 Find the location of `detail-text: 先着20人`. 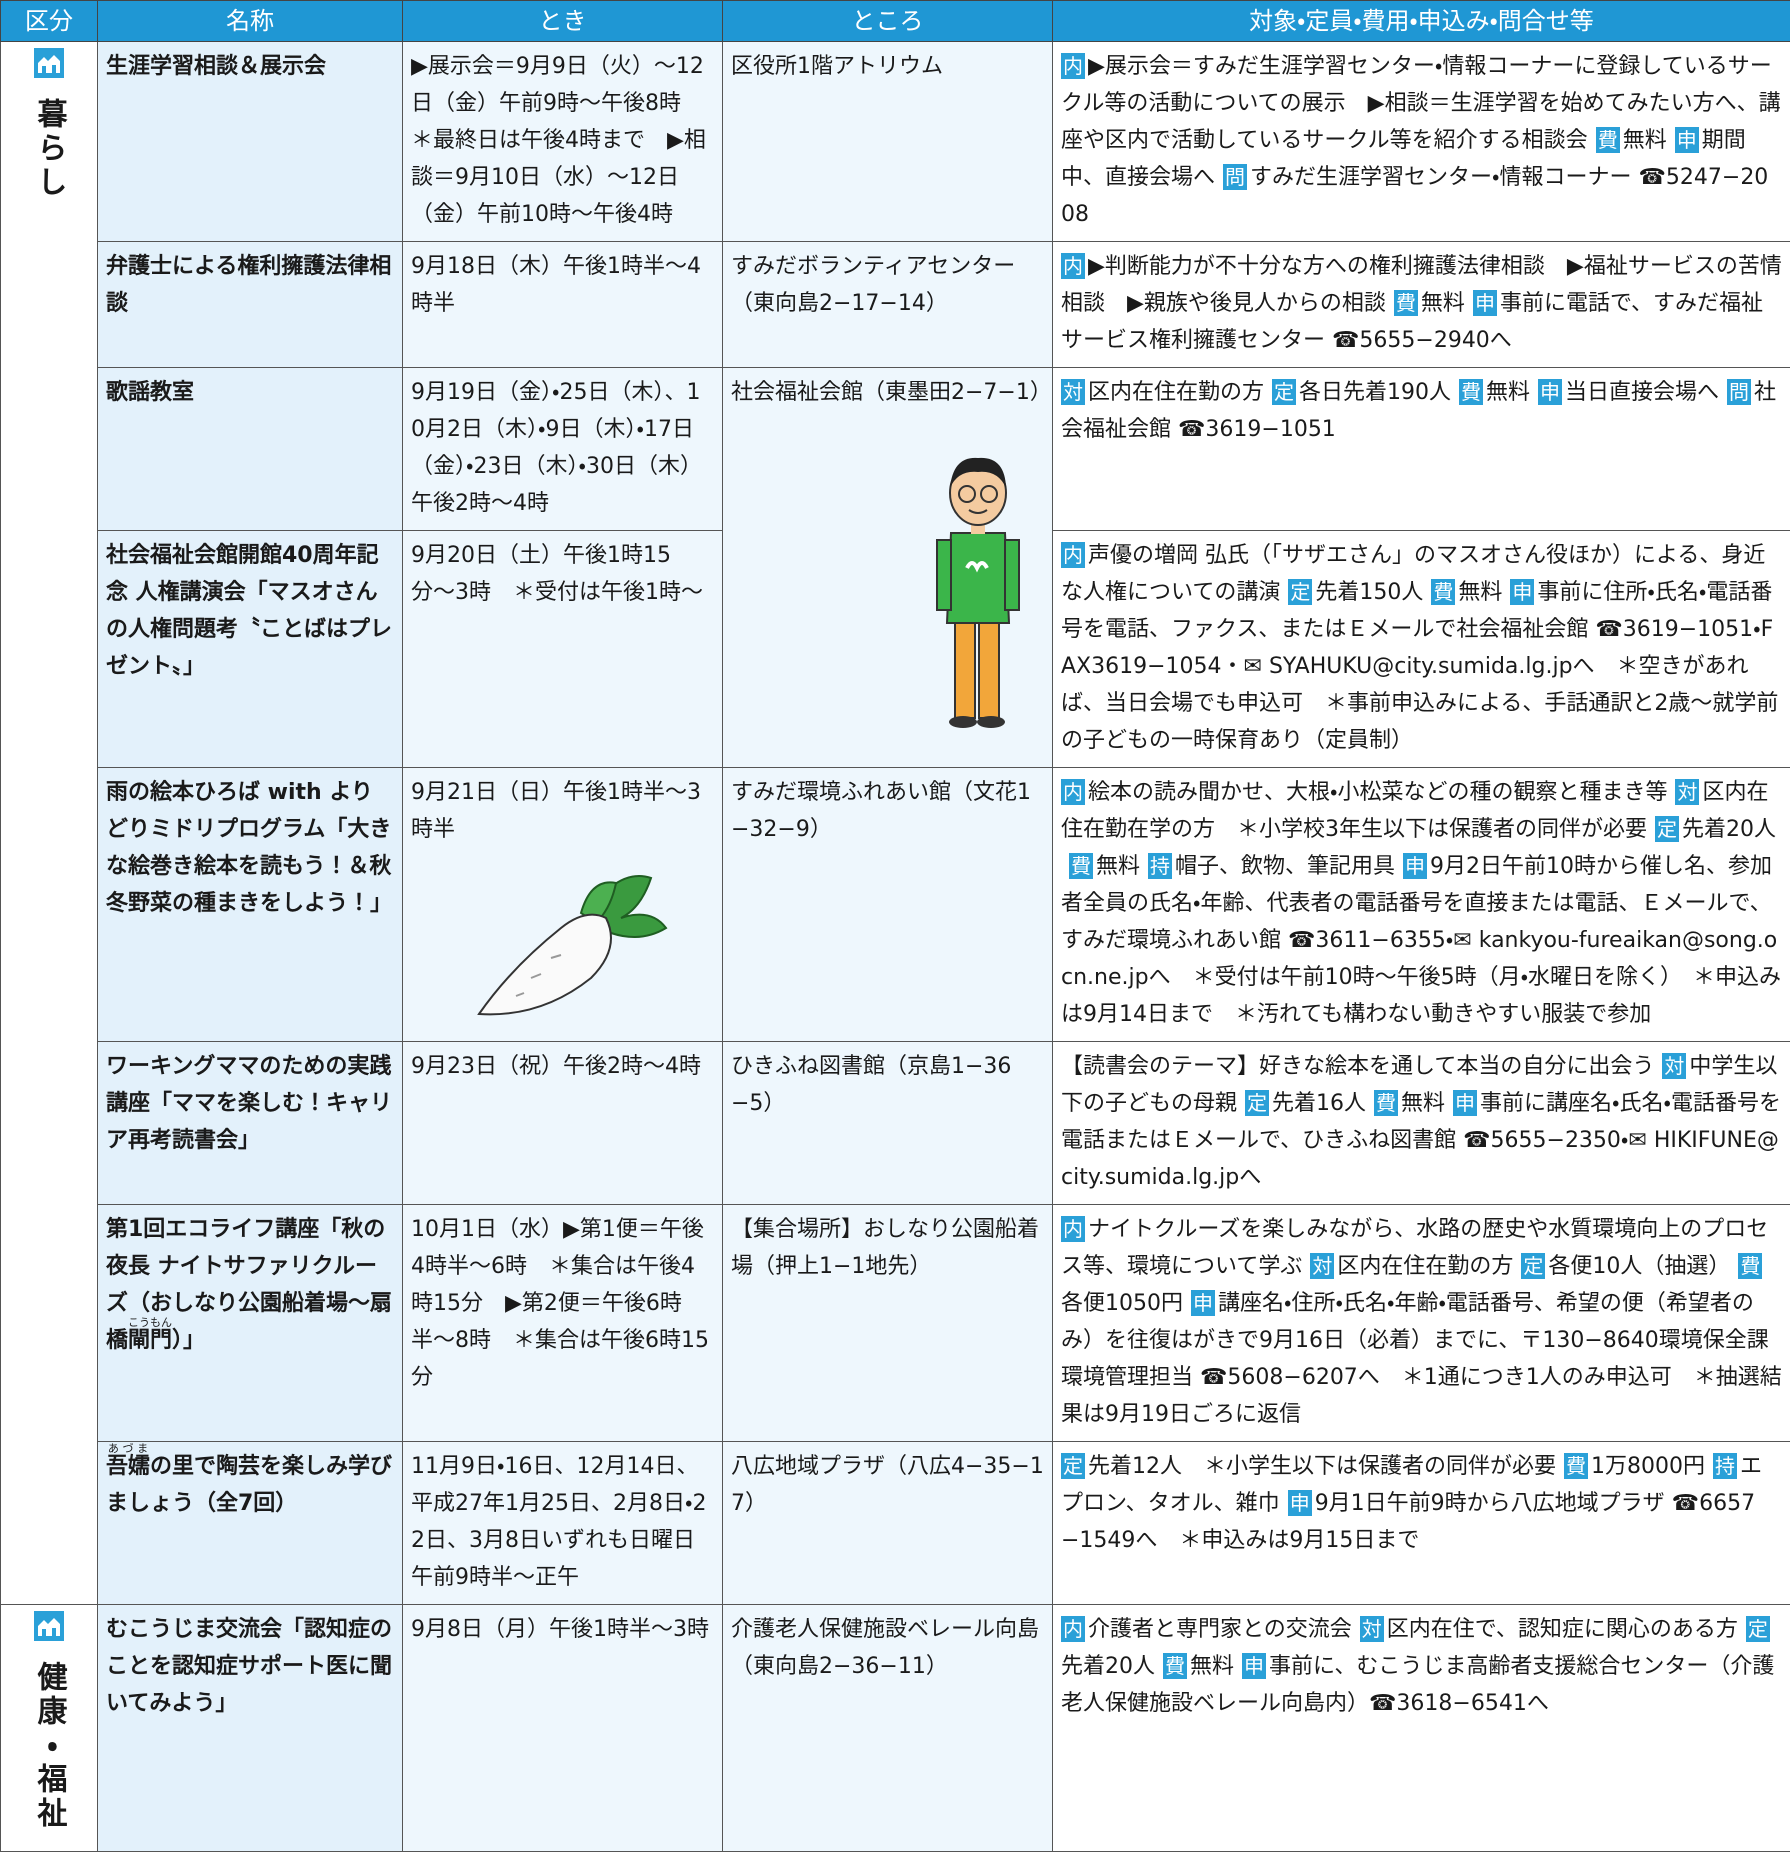

detail-text: 先着20人 is located at coordinates (1108, 1666).